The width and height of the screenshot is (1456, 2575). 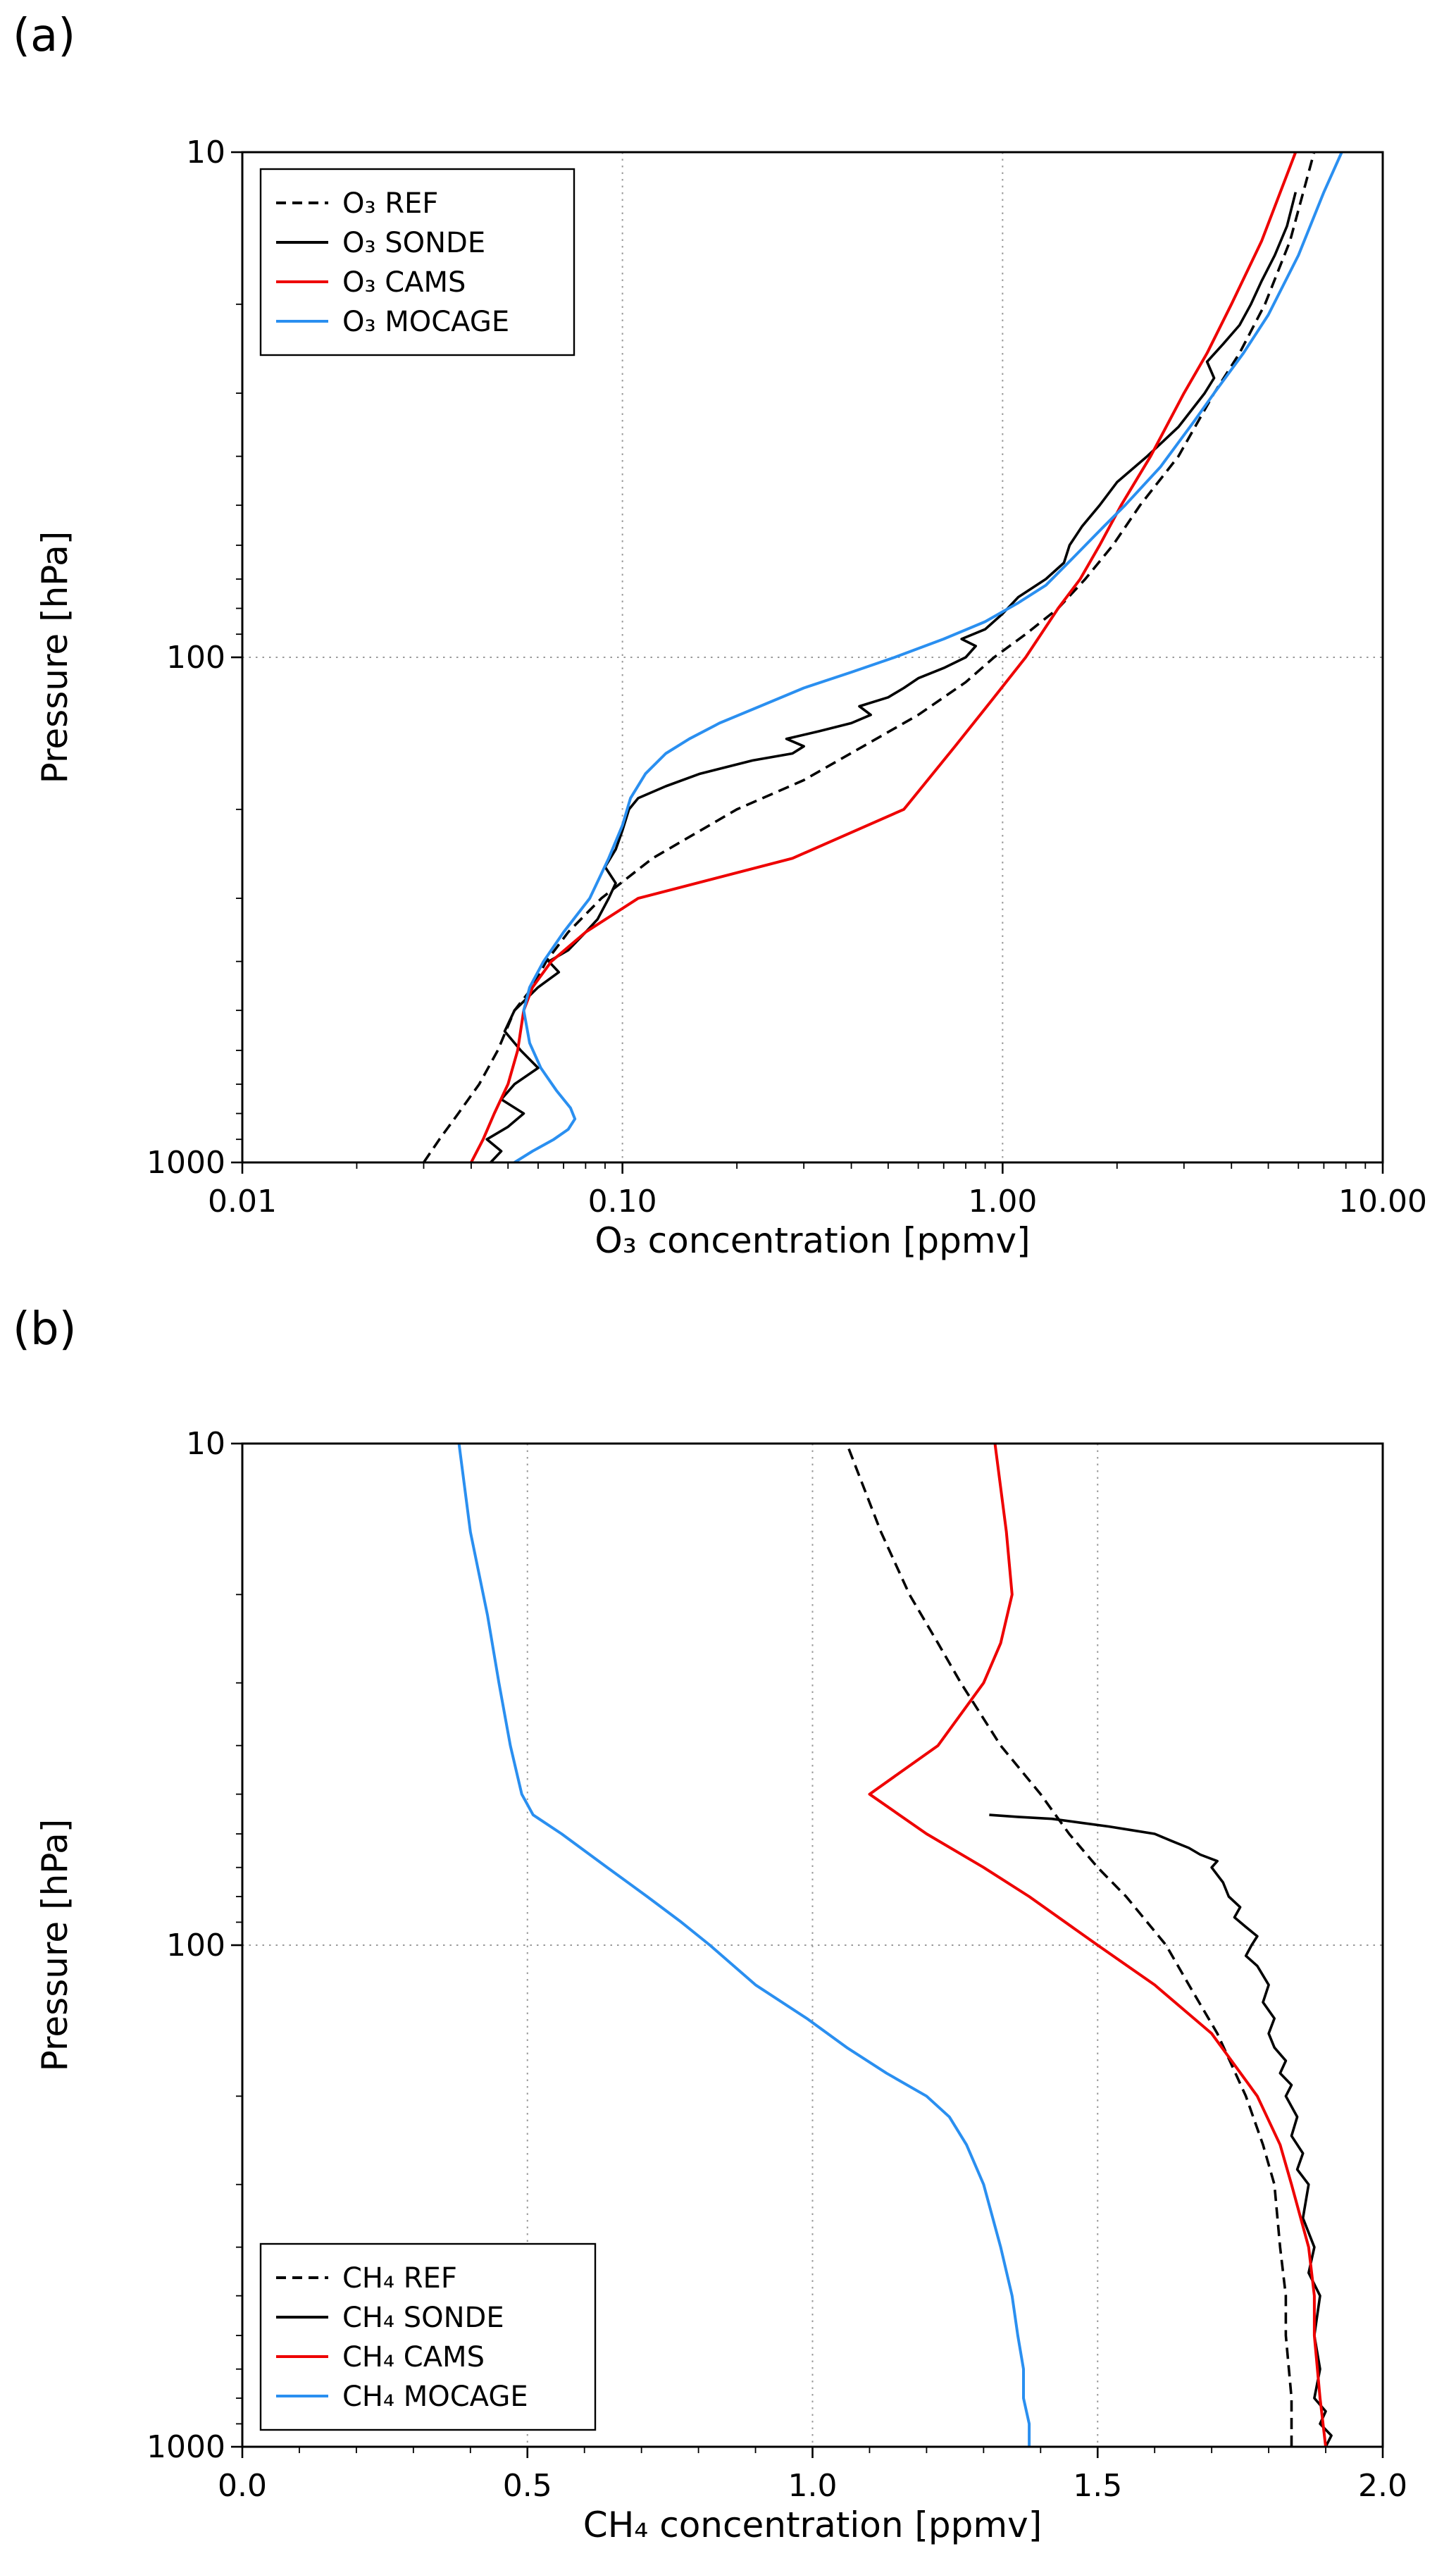 What do you see at coordinates (435, 2397) in the screenshot?
I see `legend-entry-label: CH₄ MOCAGE` at bounding box center [435, 2397].